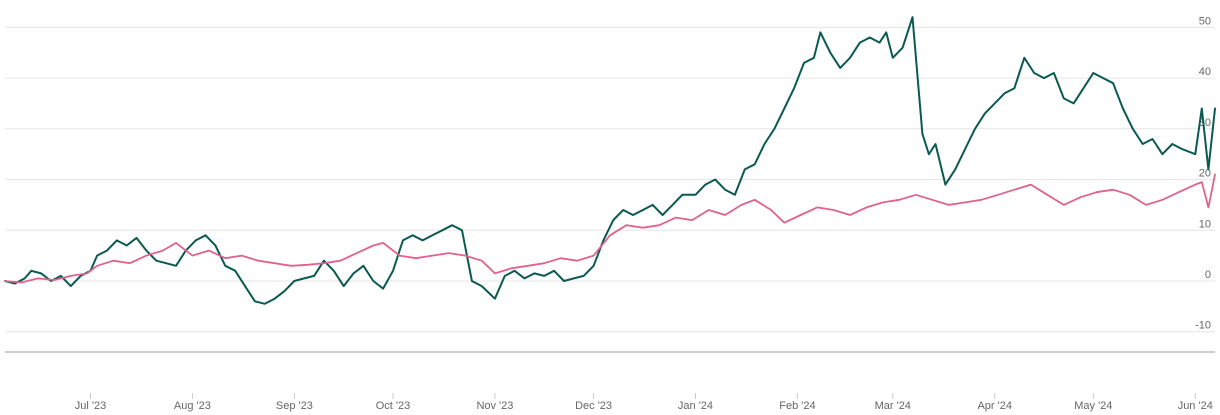 The width and height of the screenshot is (1220, 415). Describe the element at coordinates (1205, 72) in the screenshot. I see `y-tick-label: 40` at that location.